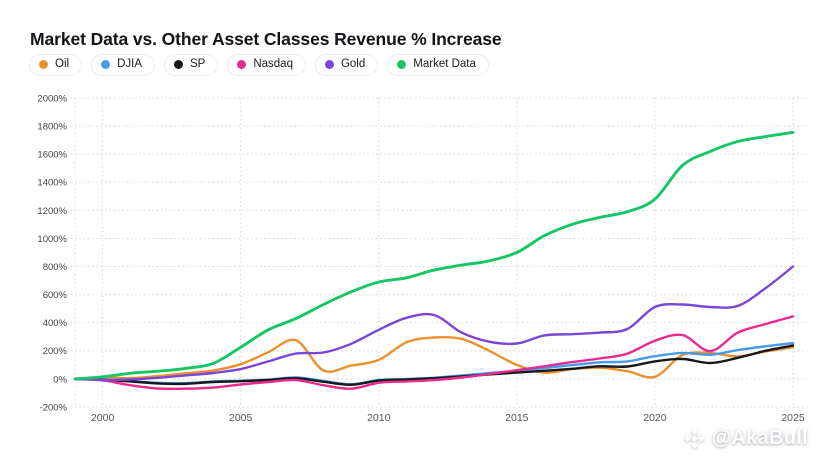  Describe the element at coordinates (655, 418) in the screenshot. I see `x-tick-label: 2020` at that location.